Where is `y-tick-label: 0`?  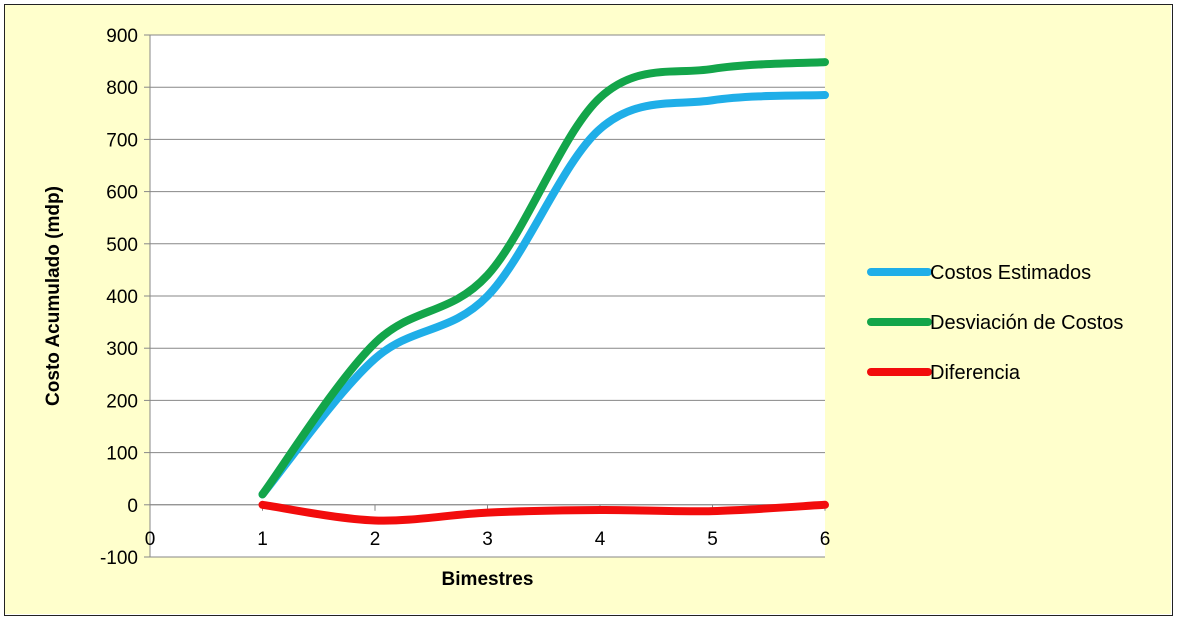 y-tick-label: 0 is located at coordinates (132, 506).